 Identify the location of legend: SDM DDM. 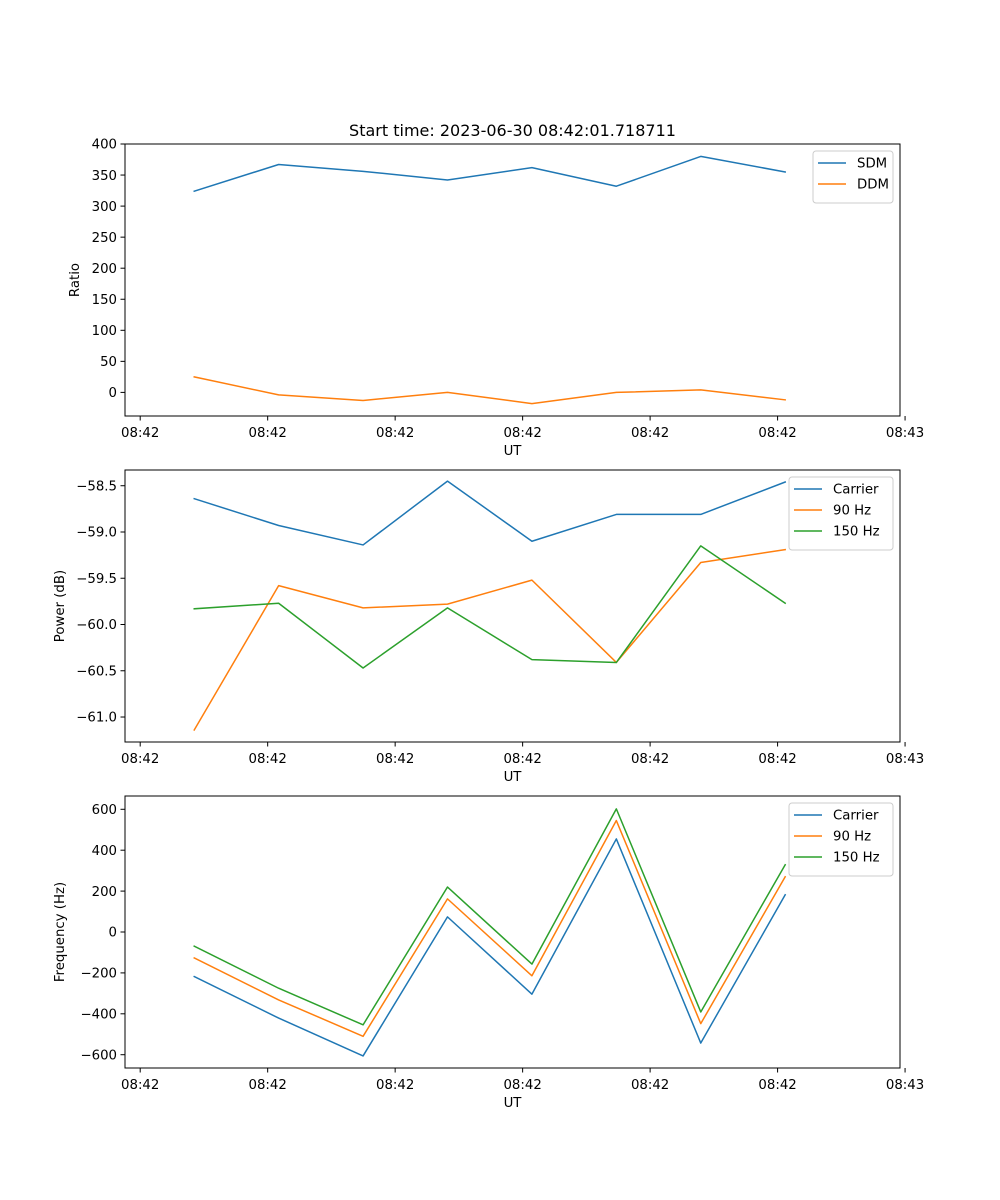
(853, 177).